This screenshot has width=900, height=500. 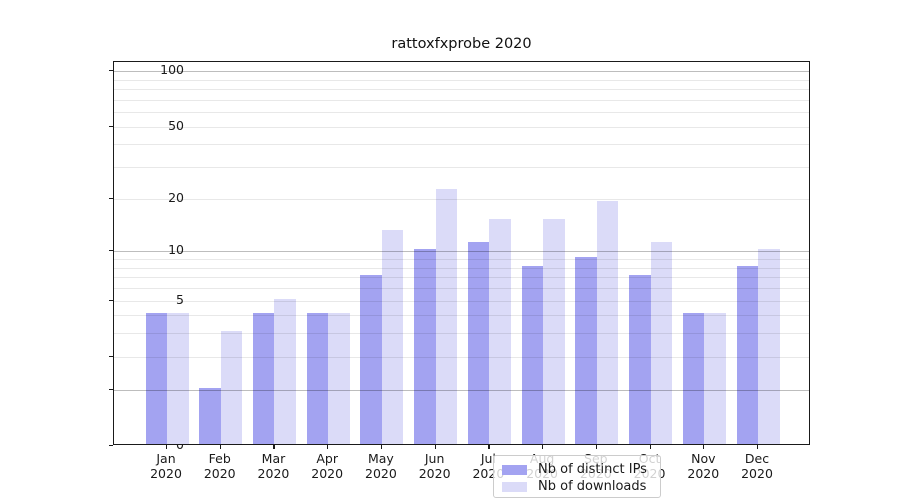 What do you see at coordinates (273, 466) in the screenshot?
I see `x-axis-tick-label-mar: Mar 2020` at bounding box center [273, 466].